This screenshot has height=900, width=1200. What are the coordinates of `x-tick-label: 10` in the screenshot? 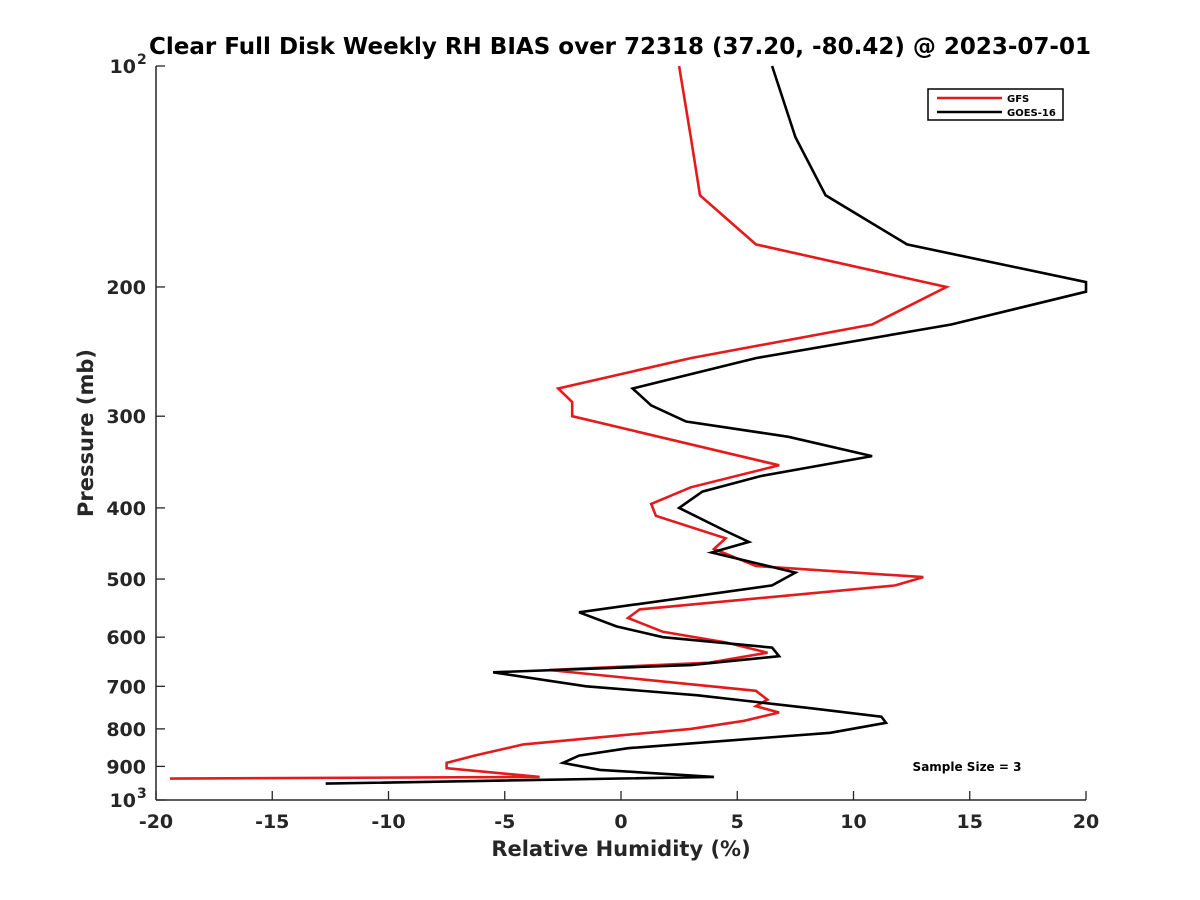 It's located at (853, 822).